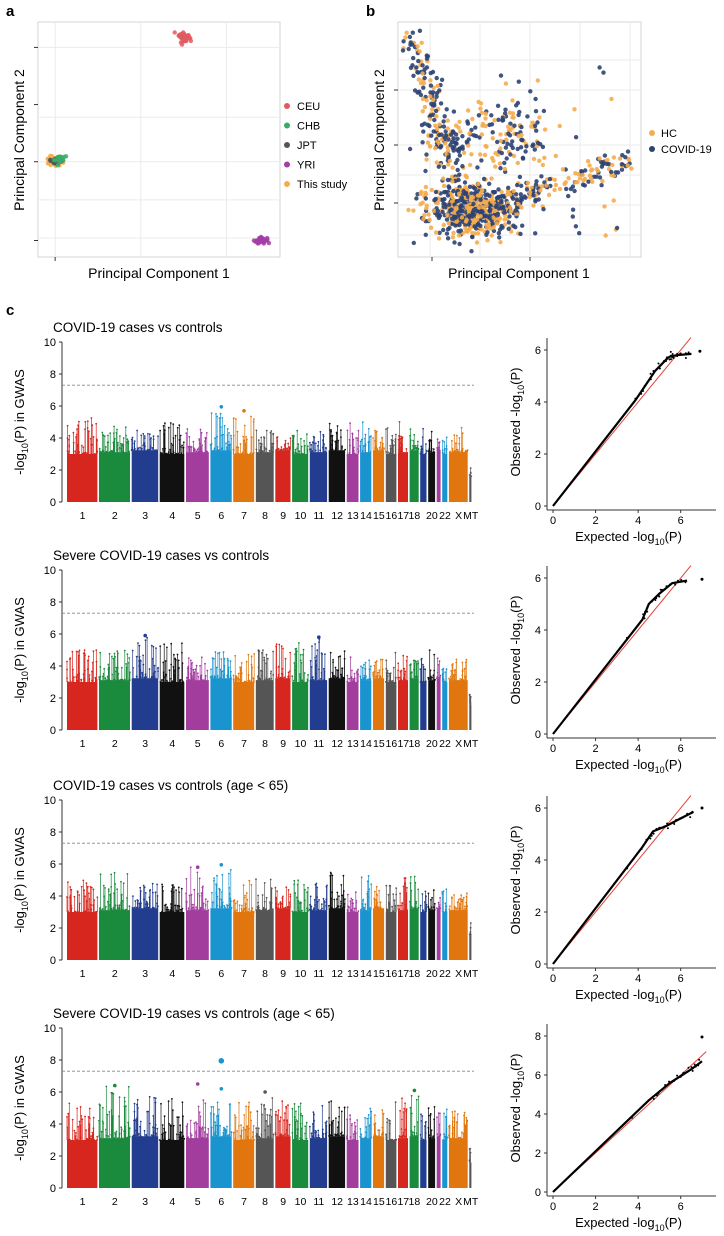 The width and height of the screenshot is (724, 1236). Describe the element at coordinates (198, 516) in the screenshot. I see `chromosome-label: 5` at that location.